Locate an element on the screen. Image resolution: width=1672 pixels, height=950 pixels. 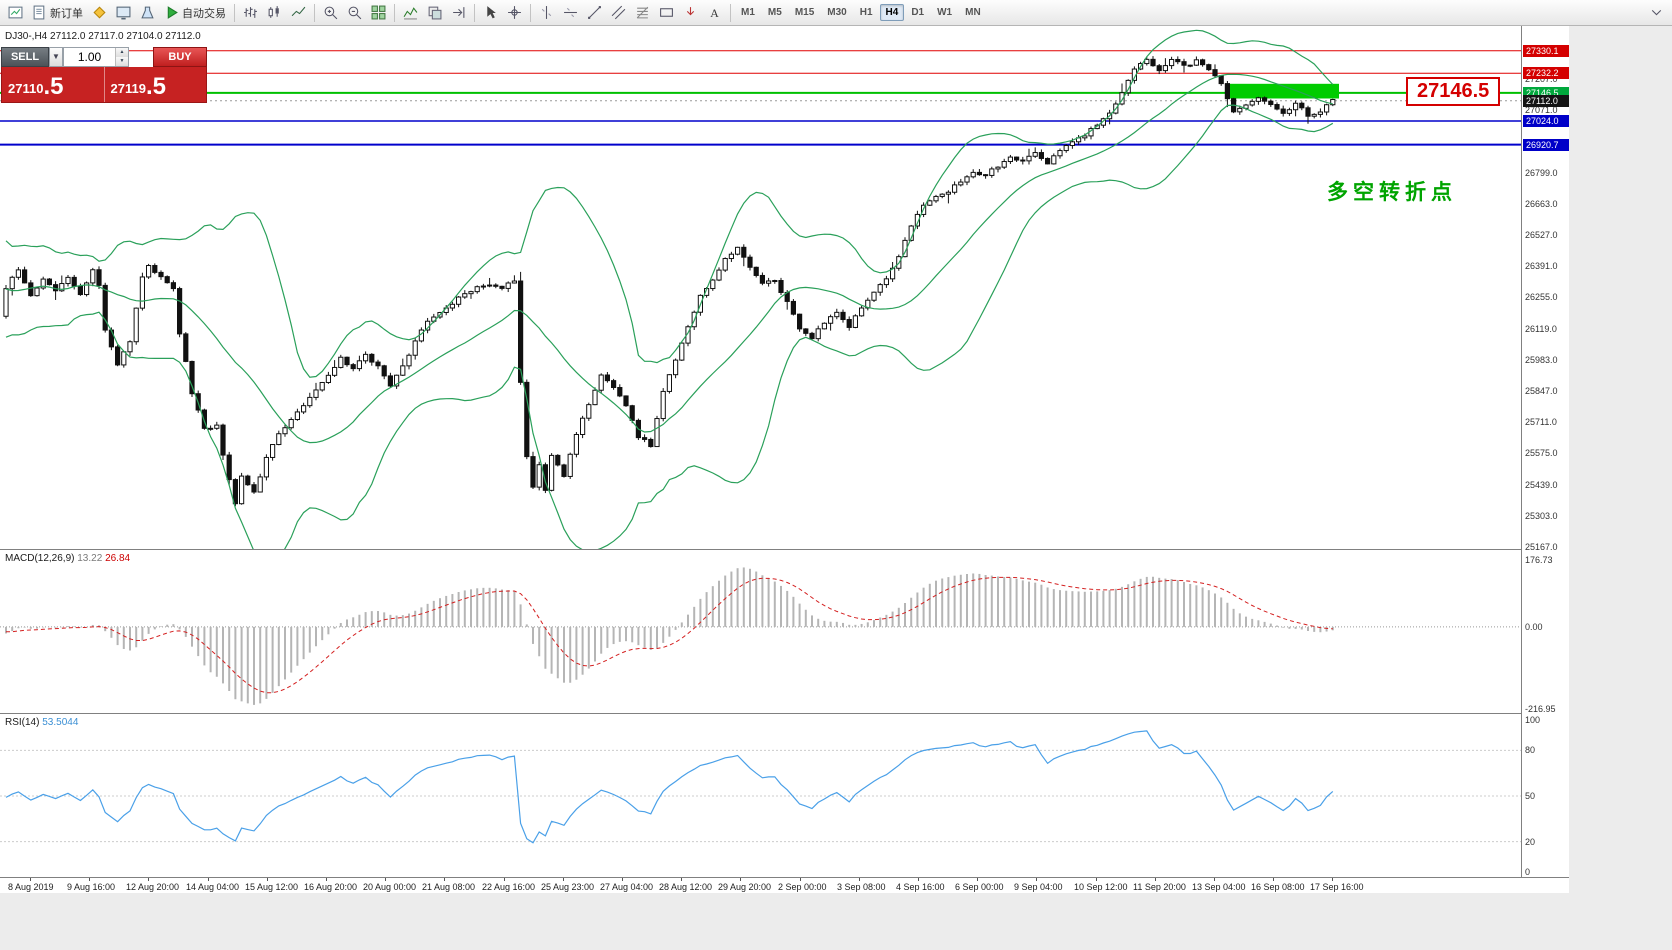
volume-control: ▲ ▼ is located at coordinates (96, 57).